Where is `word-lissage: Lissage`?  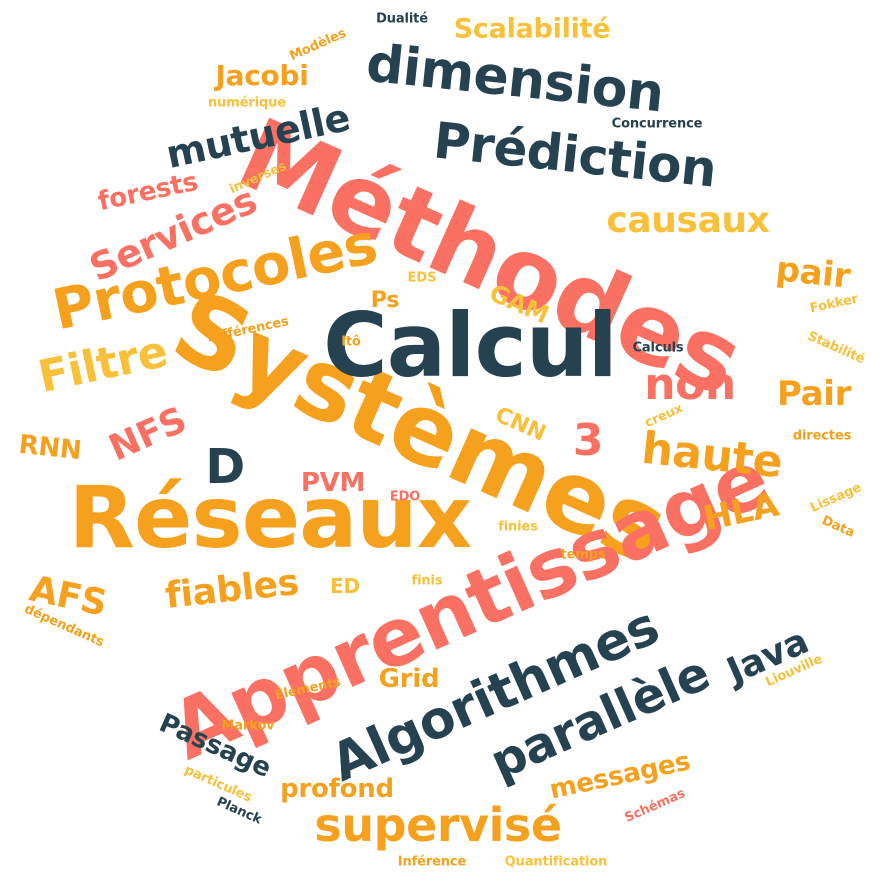
word-lissage: Lissage is located at coordinates (836, 498).